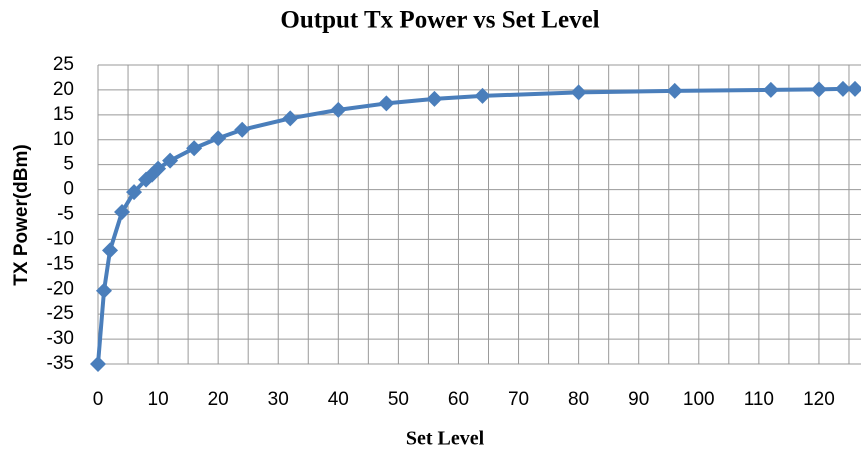 The width and height of the screenshot is (861, 455). Describe the element at coordinates (60, 288) in the screenshot. I see `y-tick-label: -20` at that location.